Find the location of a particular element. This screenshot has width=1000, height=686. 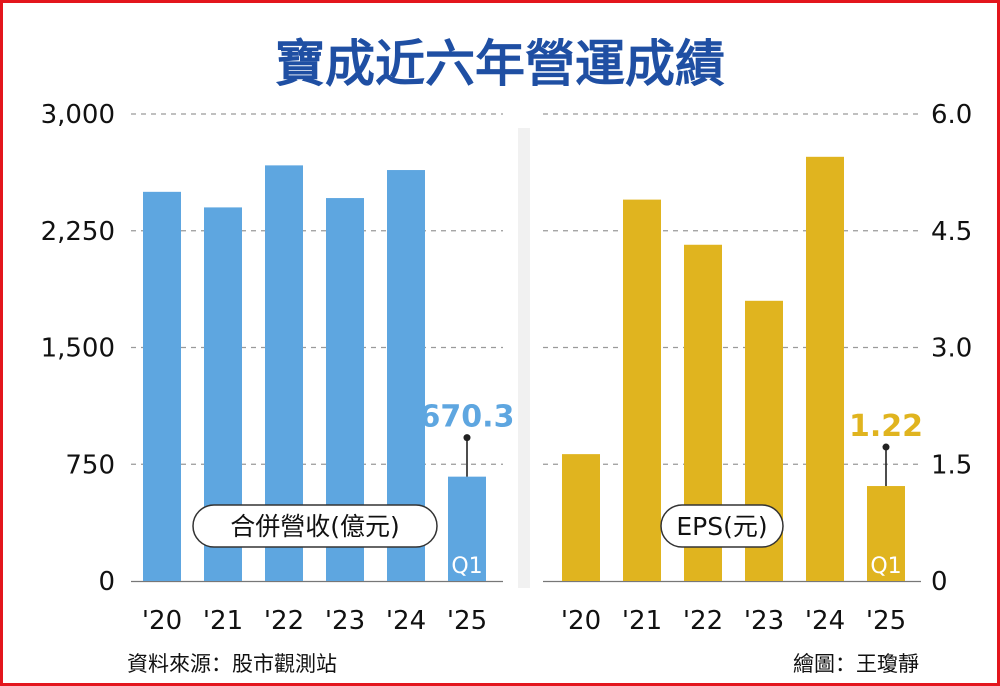

y-tick-label: 2,250 is located at coordinates (78, 232).